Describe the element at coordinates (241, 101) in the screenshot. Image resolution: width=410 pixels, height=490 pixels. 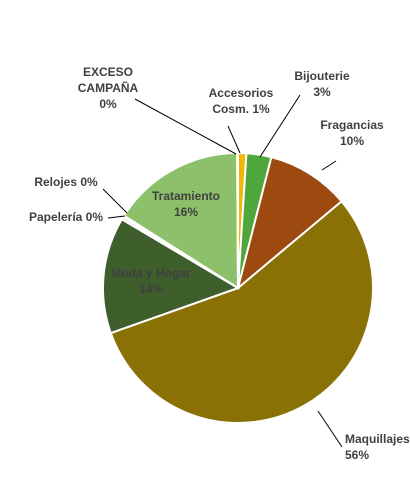
I see `data-label-accesorios-cosm: Accesorios Cosm. 1%` at that location.